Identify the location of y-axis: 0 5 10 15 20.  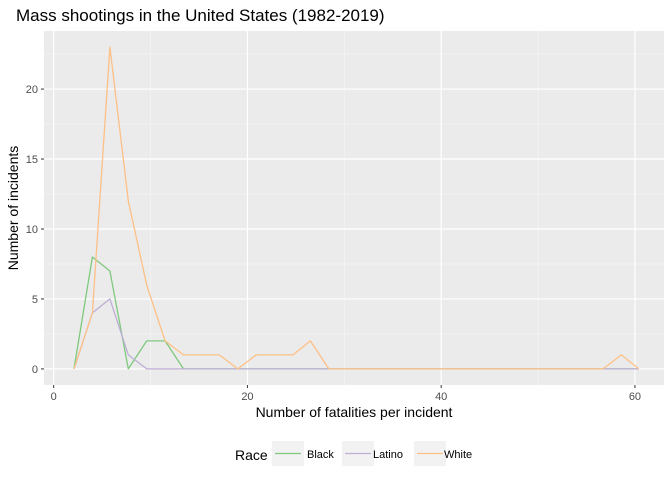
(35, 230).